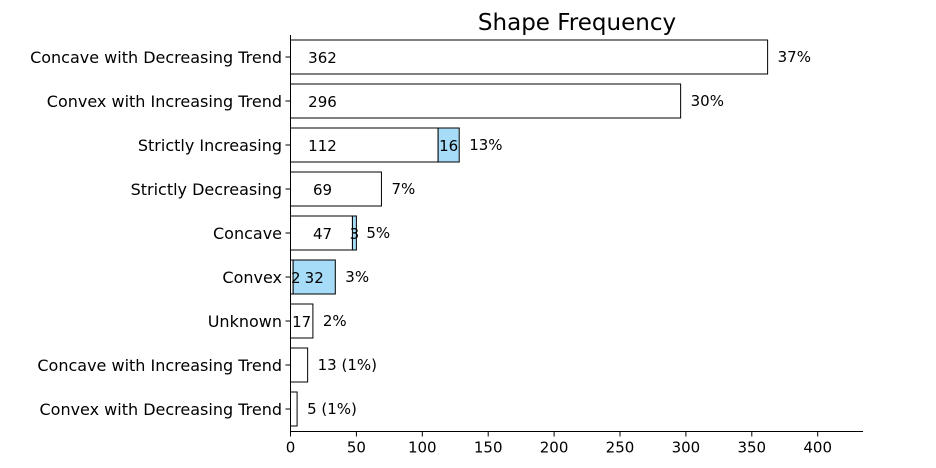 This screenshot has width=936, height=468. I want to click on bar-secondary-concave, so click(354, 233).